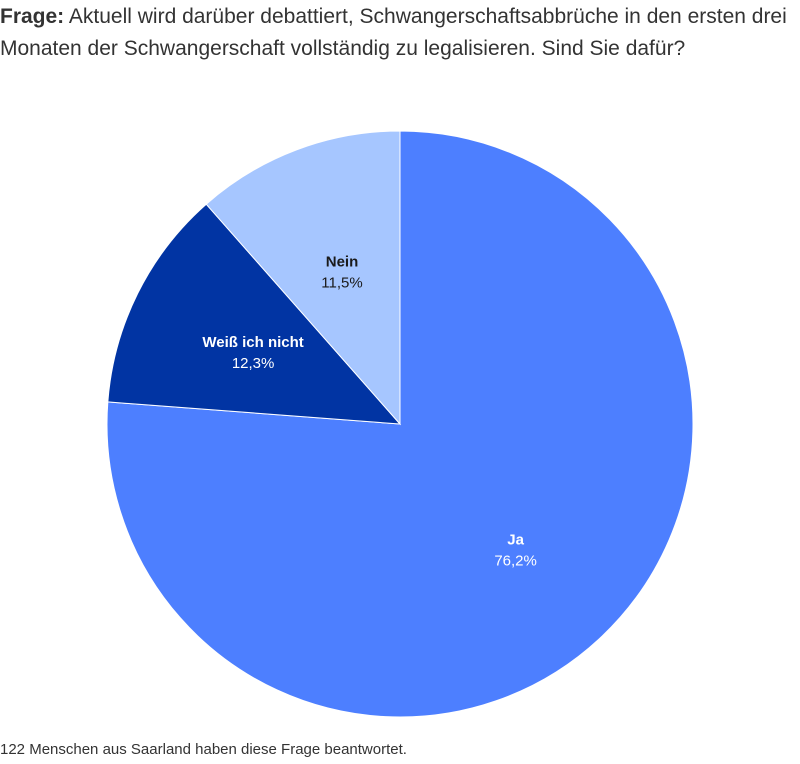  I want to click on slice-name-0: Ja, so click(515, 540).